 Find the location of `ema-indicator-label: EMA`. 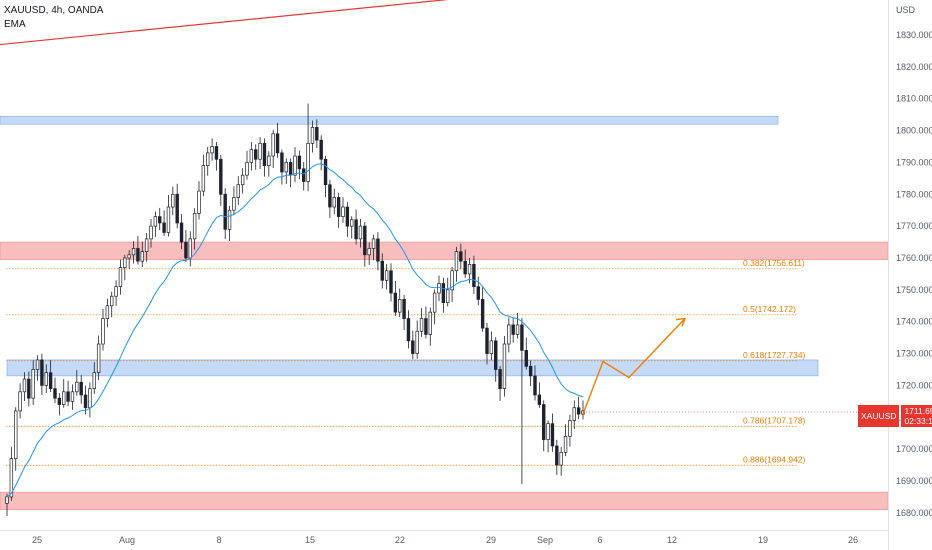

ema-indicator-label: EMA is located at coordinates (15, 24).